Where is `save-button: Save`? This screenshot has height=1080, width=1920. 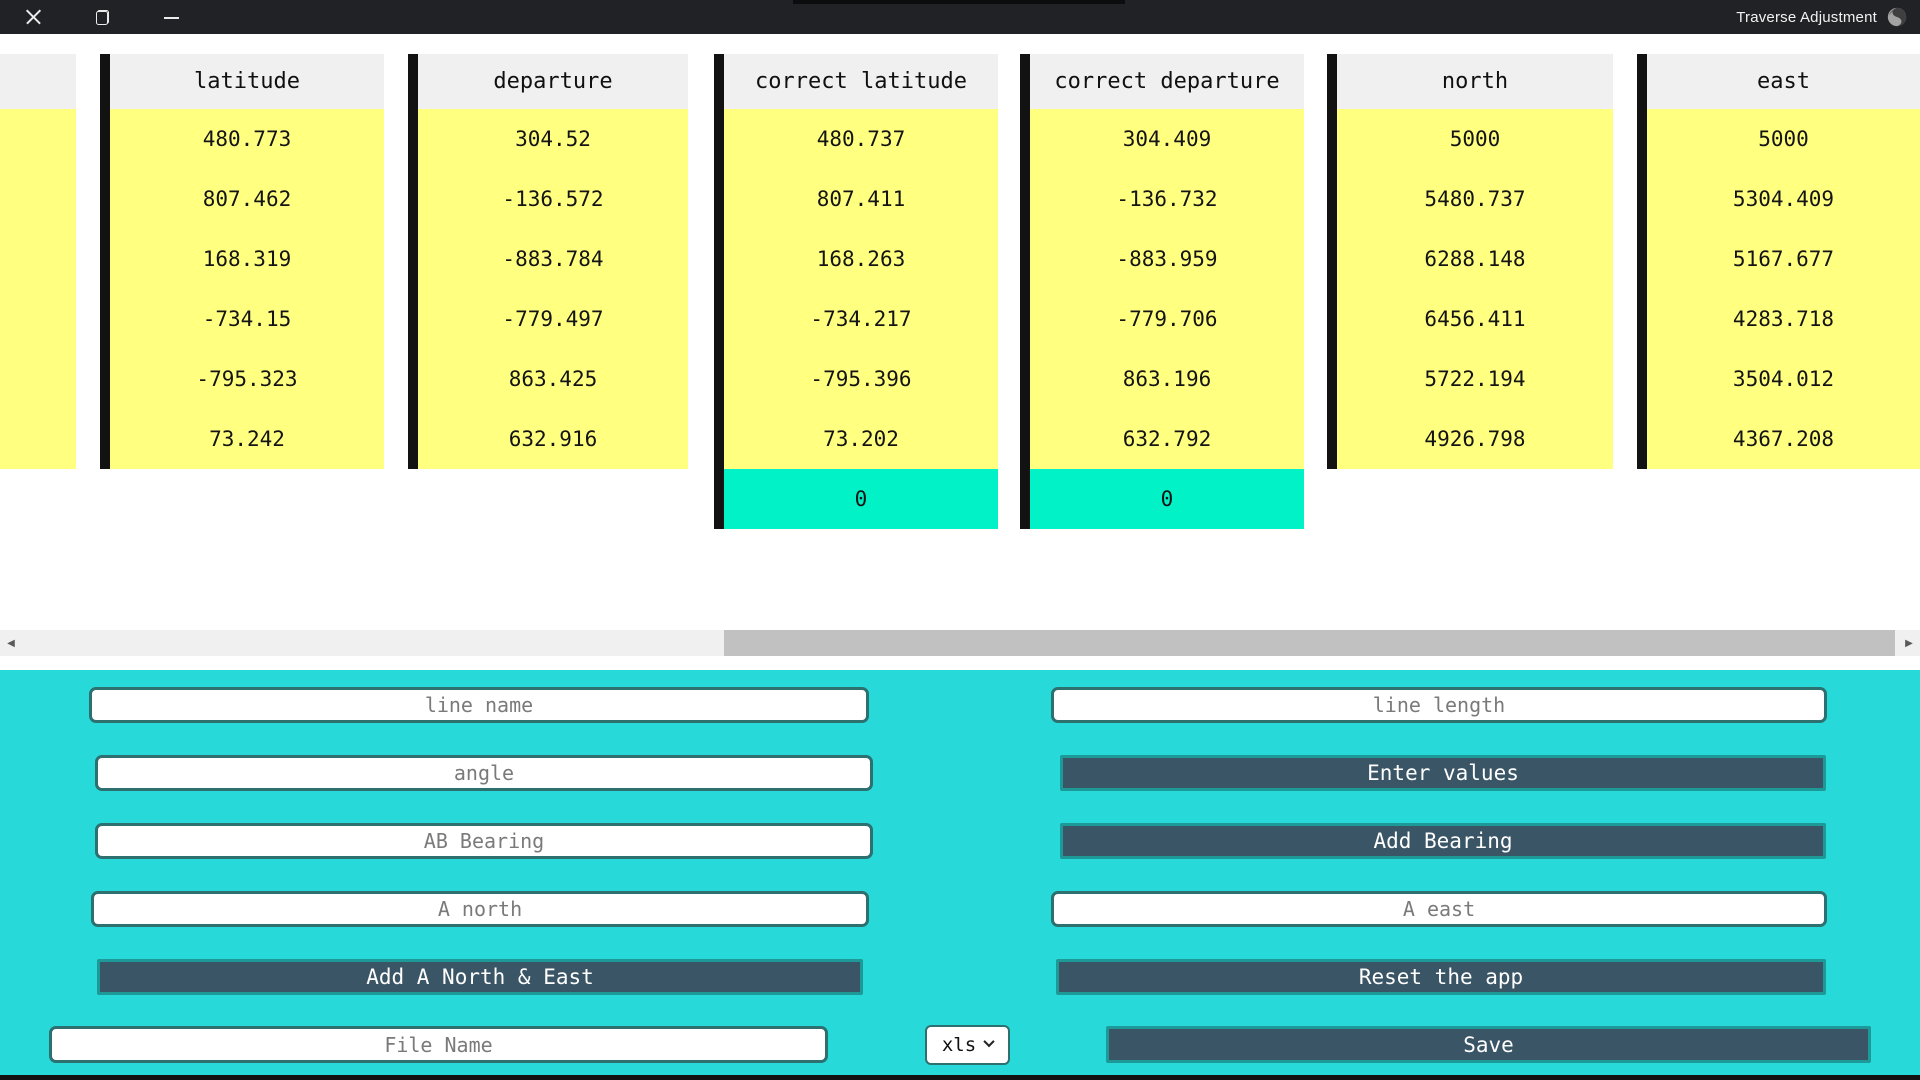 save-button: Save is located at coordinates (1488, 1044).